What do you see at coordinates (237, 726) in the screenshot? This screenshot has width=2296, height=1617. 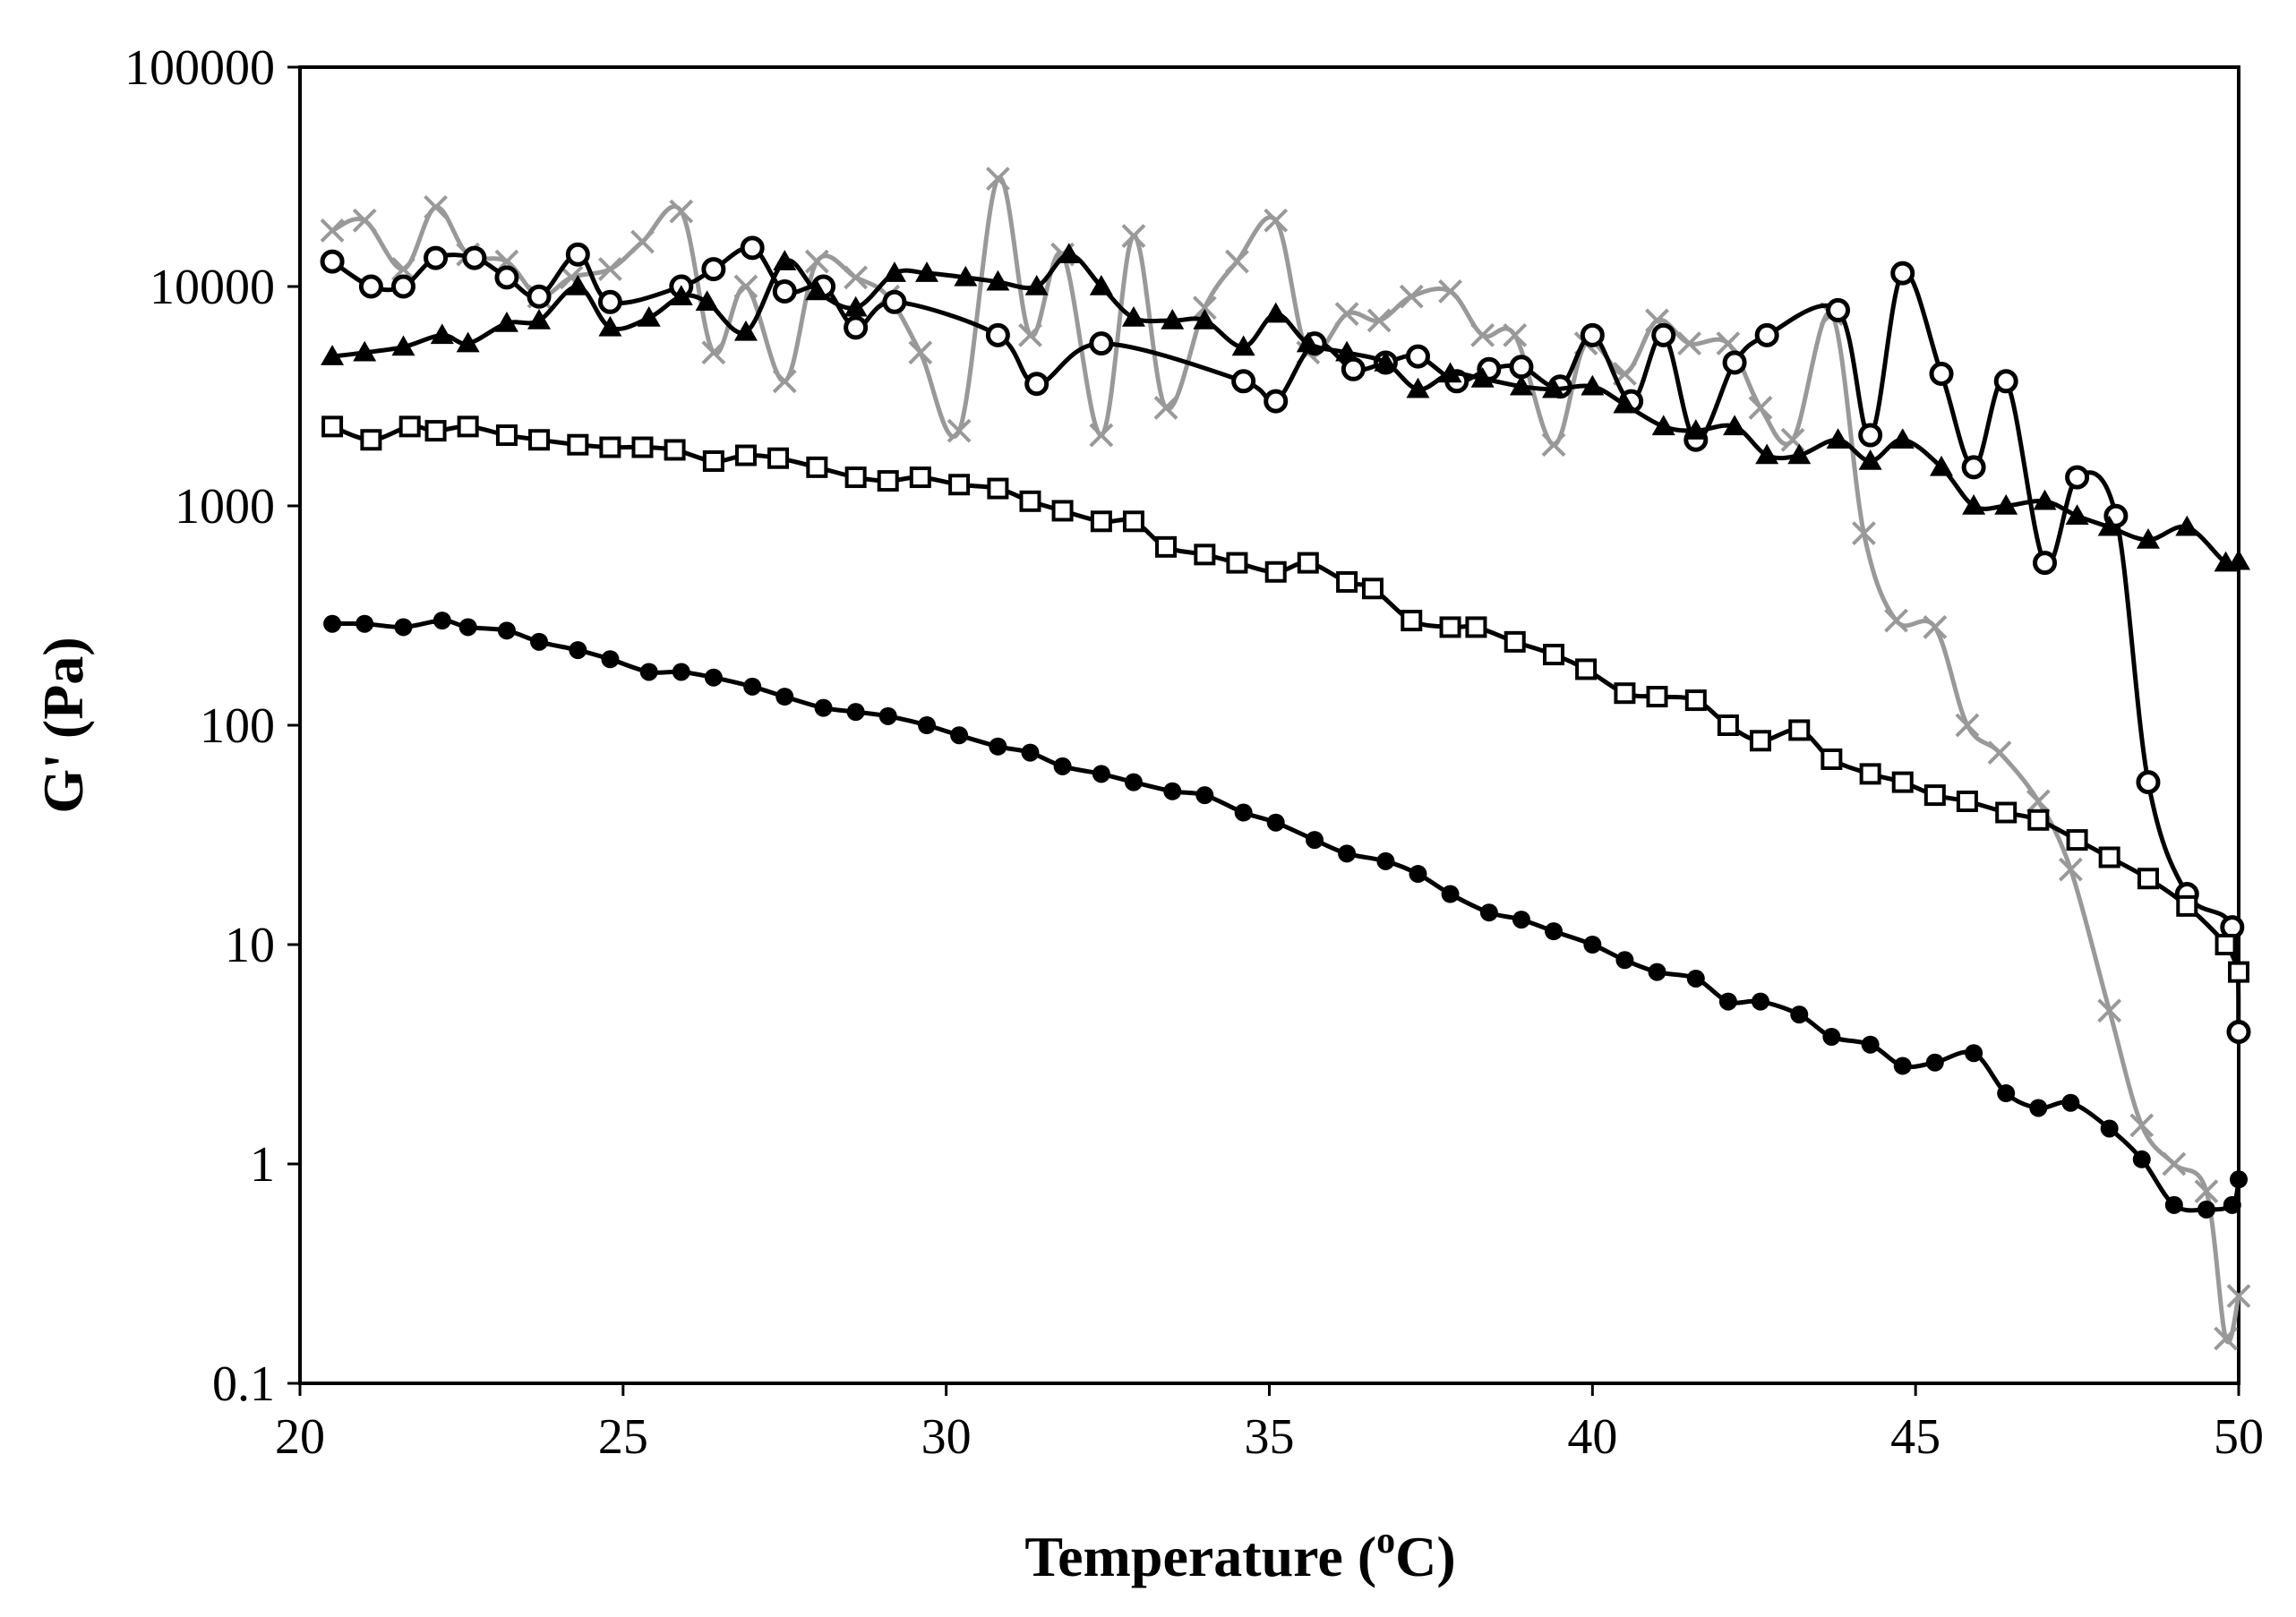 I see `y-tick-label: 100` at bounding box center [237, 726].